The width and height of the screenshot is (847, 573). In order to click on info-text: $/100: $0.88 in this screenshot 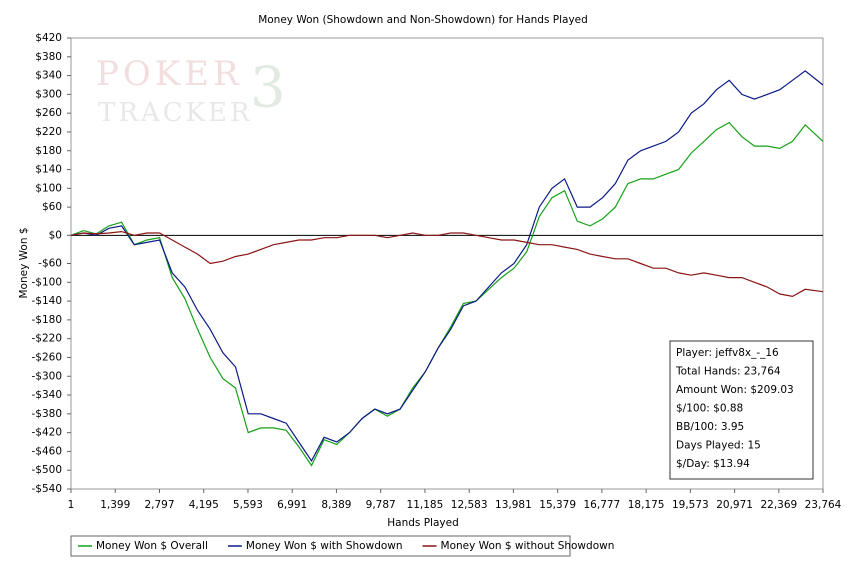, I will do `click(709, 409)`.